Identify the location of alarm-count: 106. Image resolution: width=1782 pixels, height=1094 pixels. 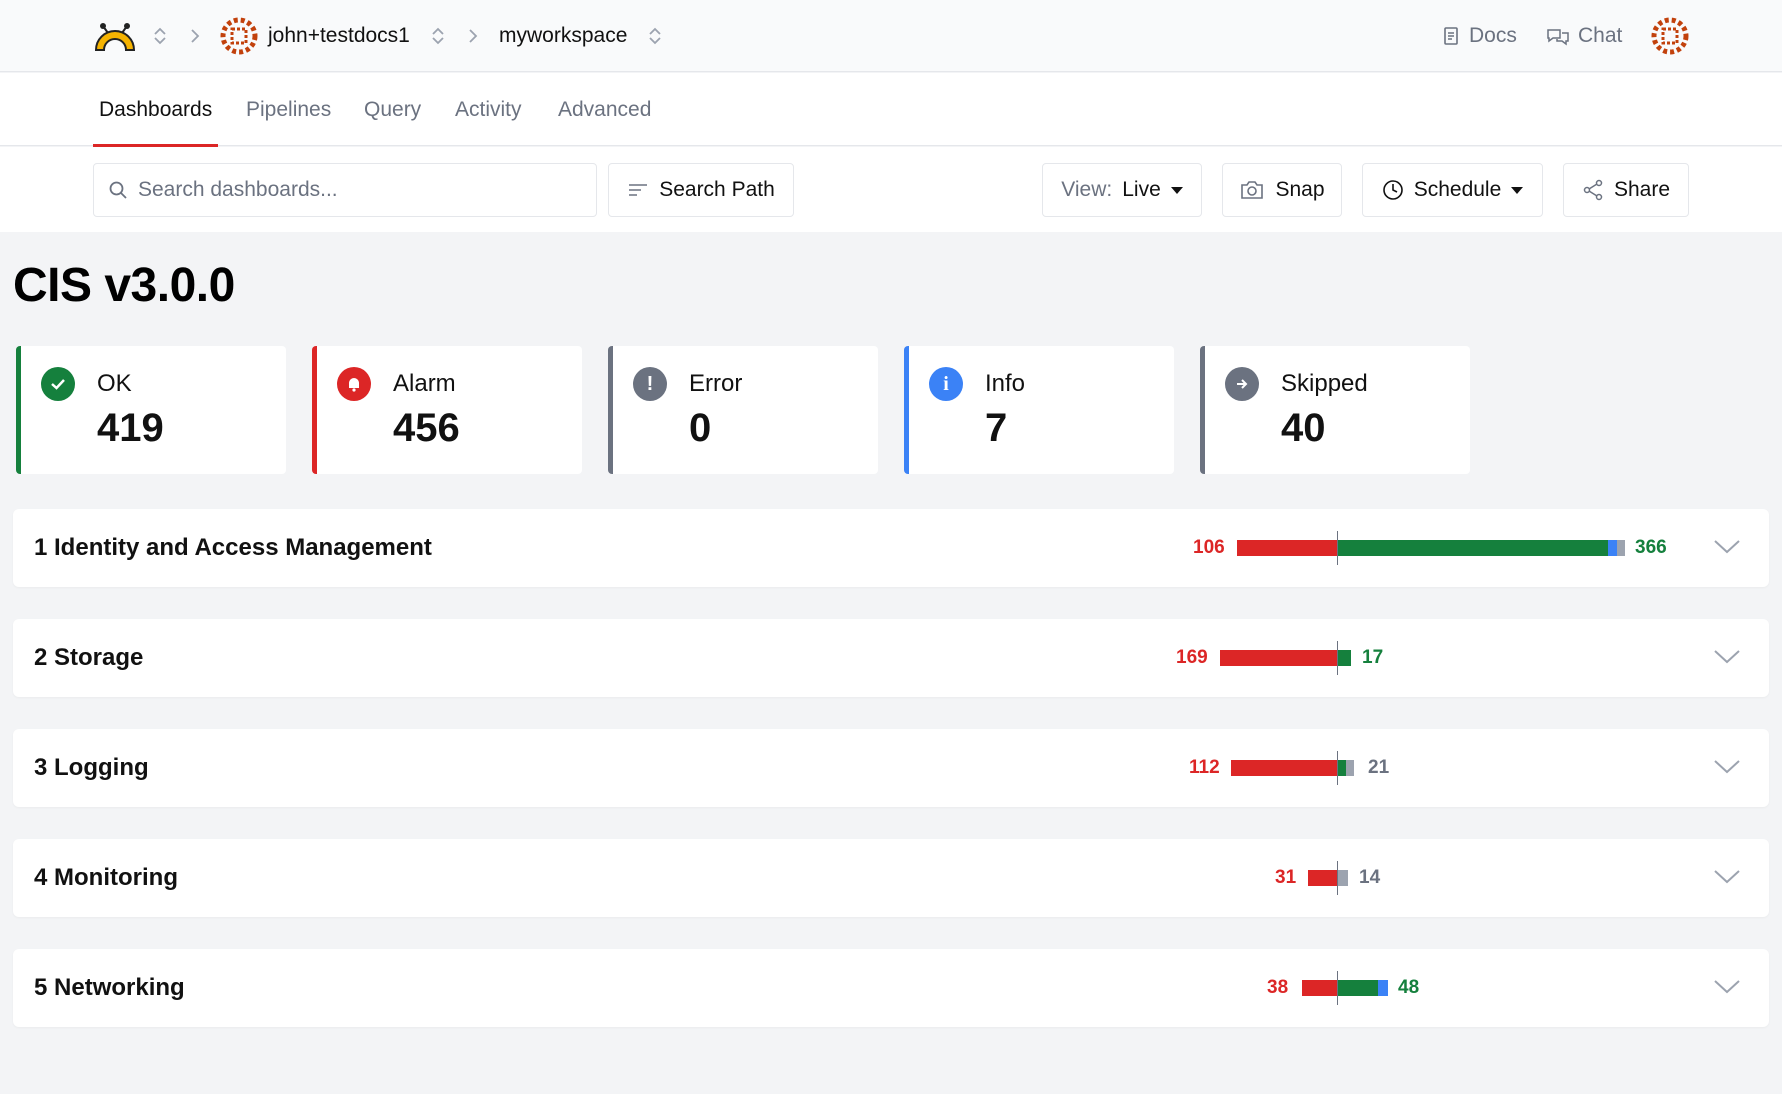
(1209, 547).